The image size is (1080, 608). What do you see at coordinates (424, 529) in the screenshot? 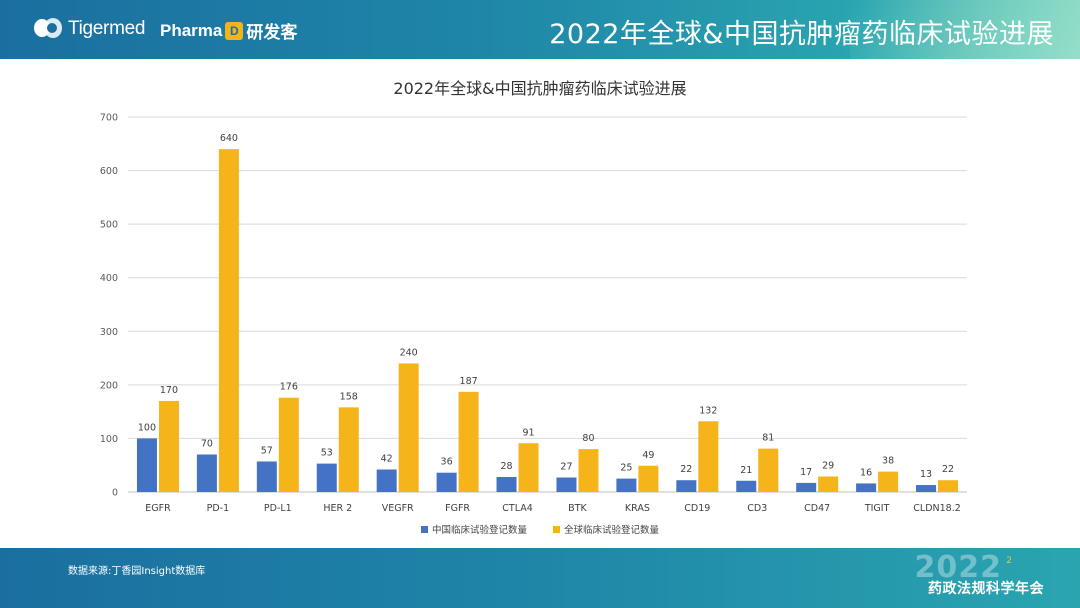
I see `legend-swatch-china` at bounding box center [424, 529].